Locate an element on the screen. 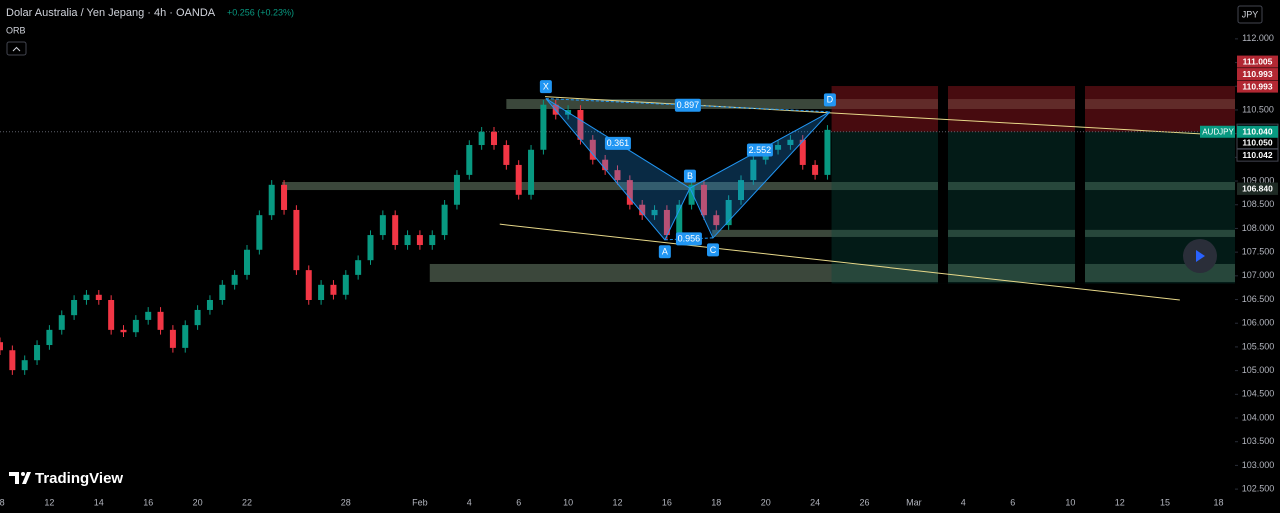  point-label: A is located at coordinates (665, 252).